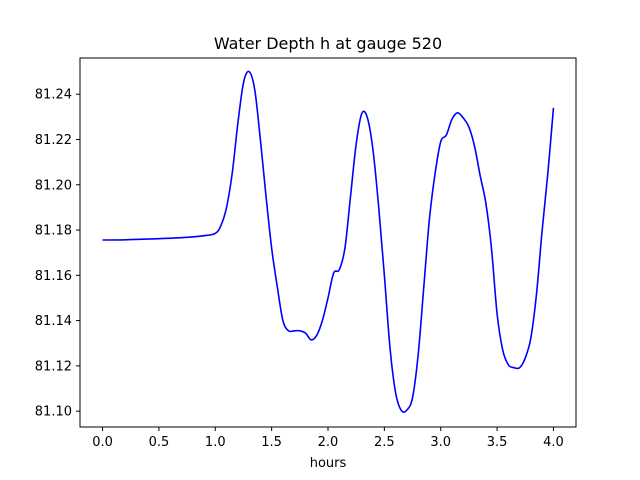 This screenshot has width=640, height=480. I want to click on x-tick-label: 3.5, so click(497, 442).